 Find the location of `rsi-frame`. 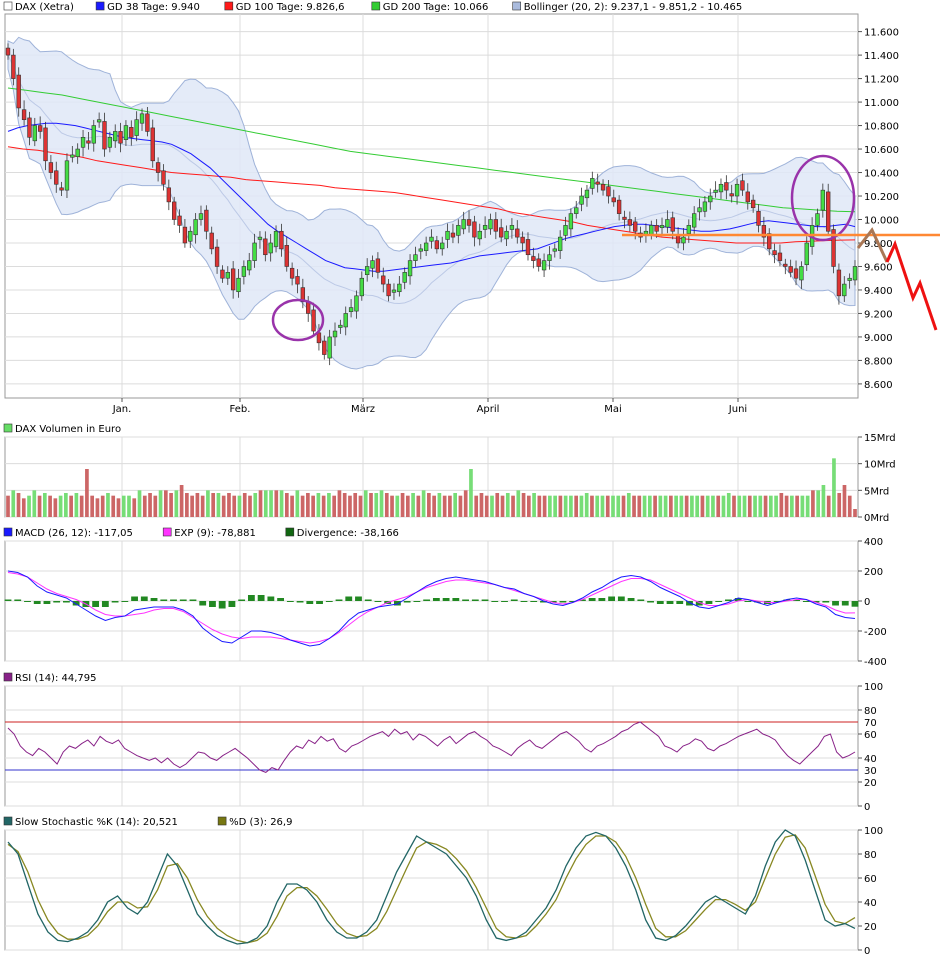

rsi-frame is located at coordinates (431, 746).